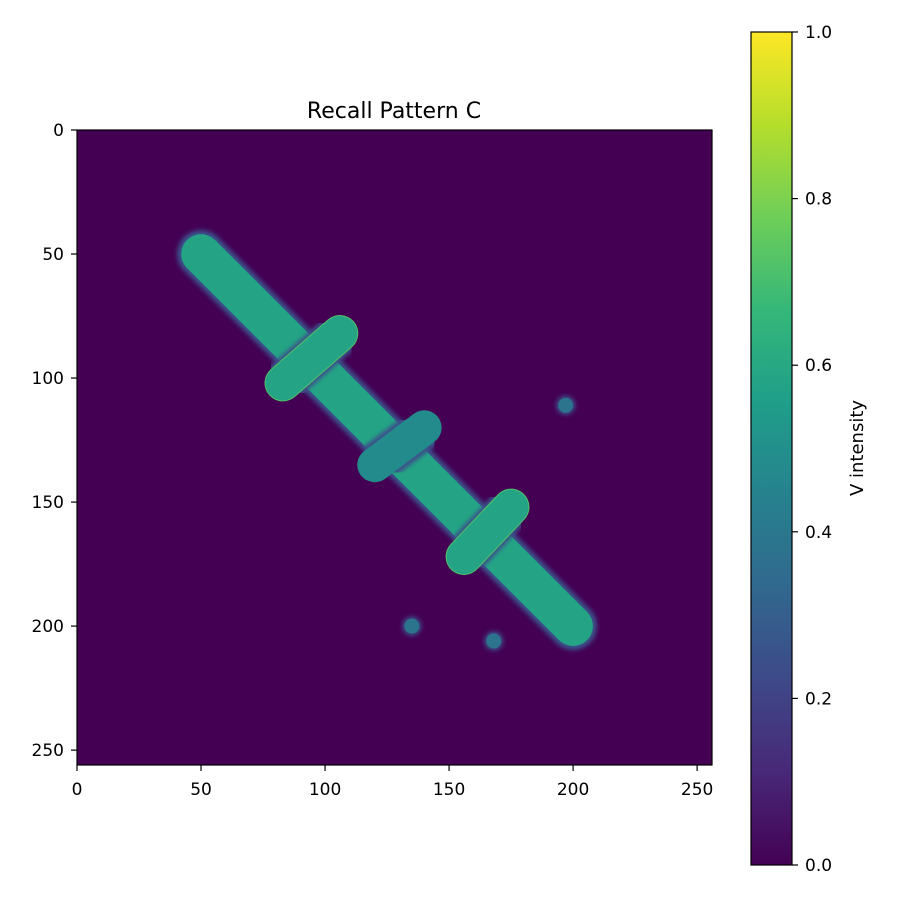 This screenshot has width=900, height=900. Describe the element at coordinates (311, 358) in the screenshot. I see `cross-bar-upper` at that location.